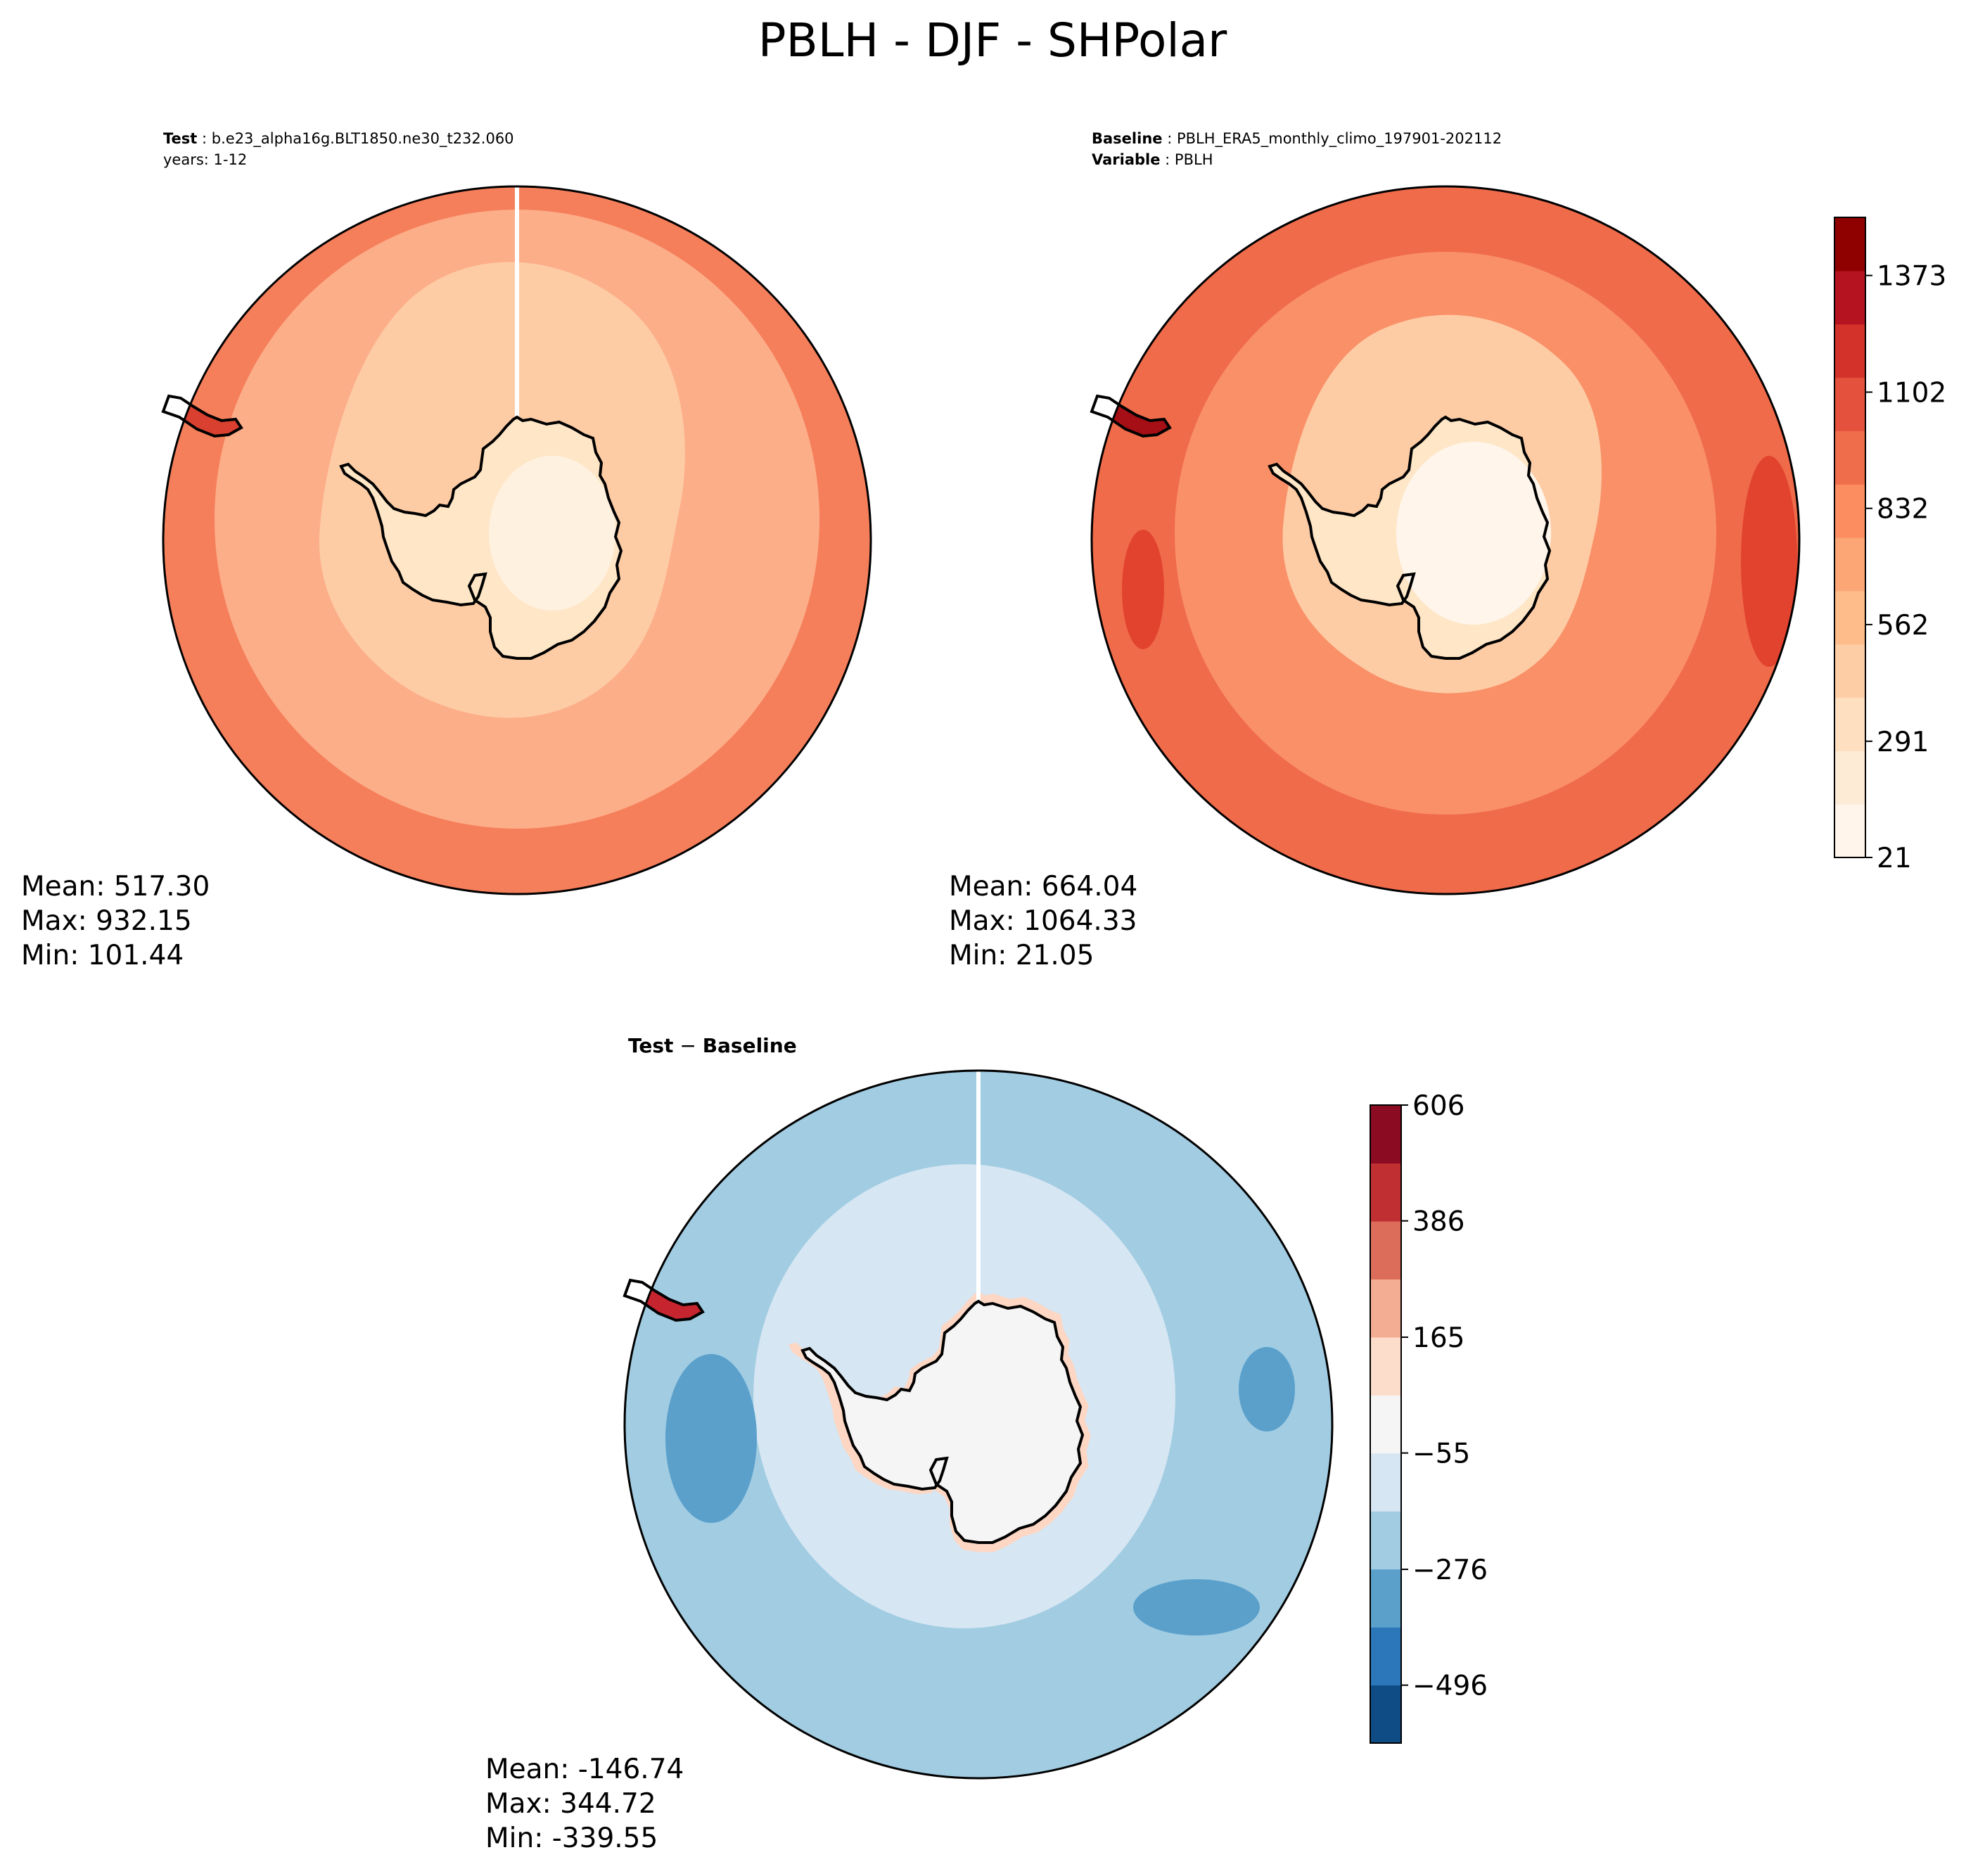 This screenshot has width=1985, height=1876. I want to click on difference-mean: Mean: -146.74, so click(584, 1769).